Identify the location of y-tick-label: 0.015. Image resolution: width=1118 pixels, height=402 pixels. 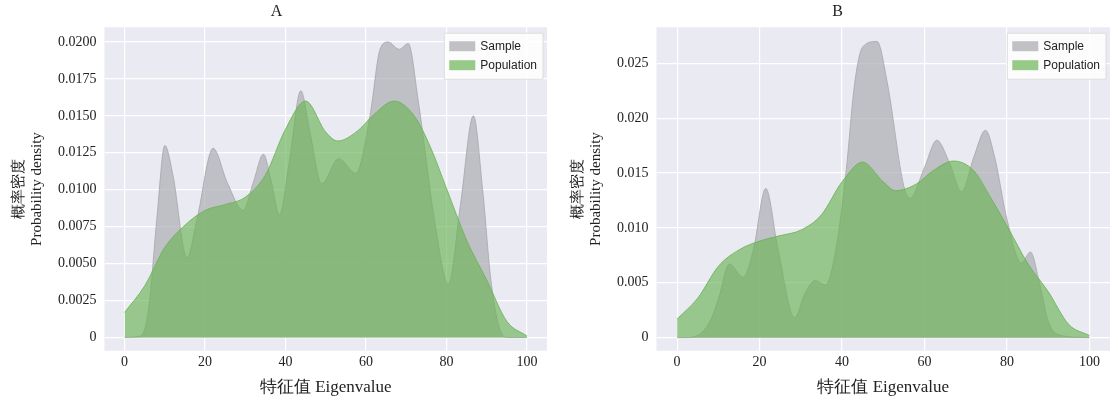
(633, 172).